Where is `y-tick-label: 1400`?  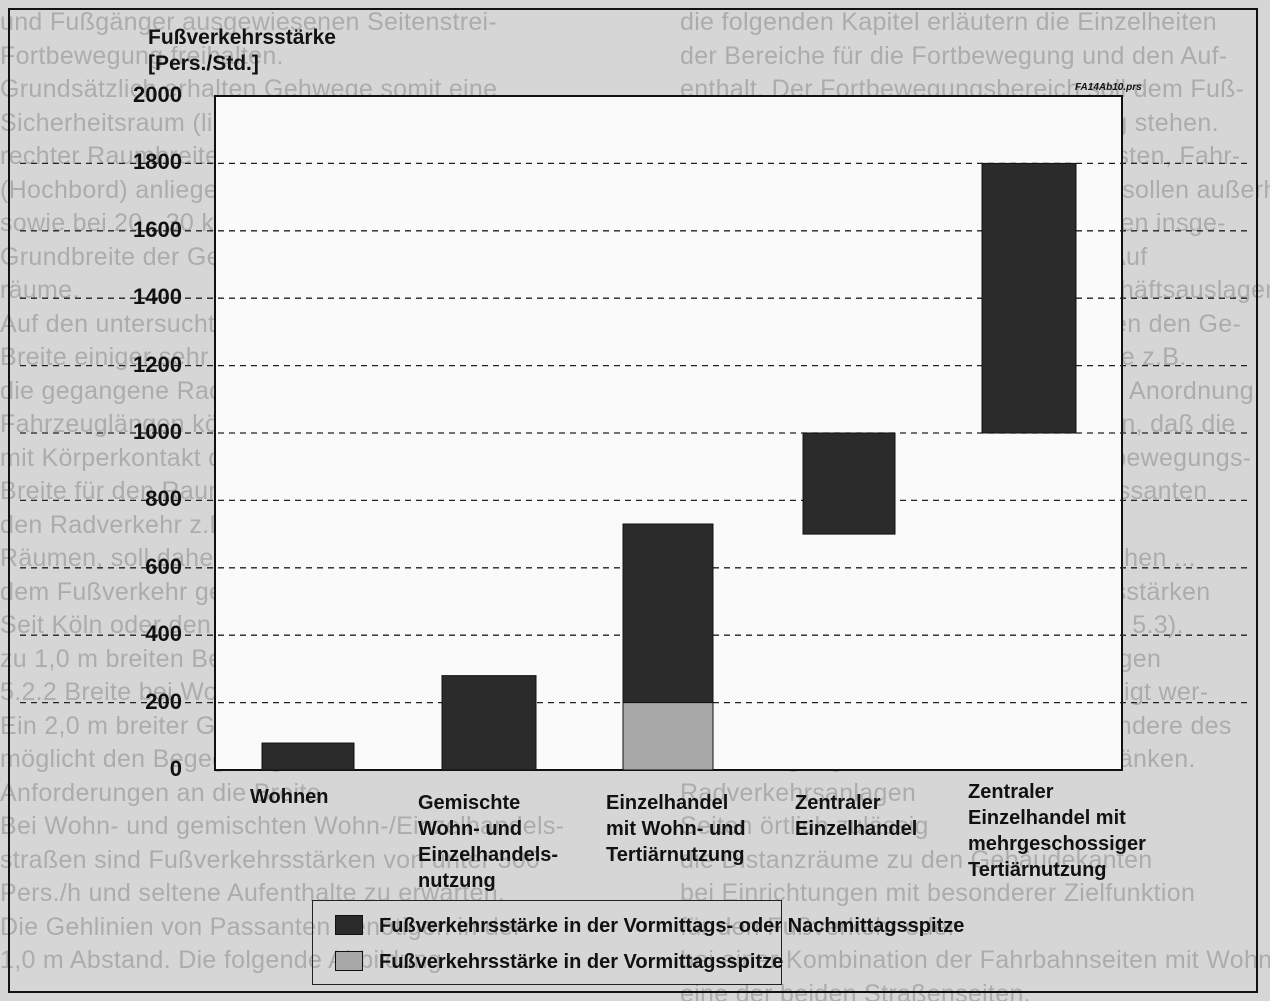
y-tick-label: 1400 is located at coordinates (157, 297).